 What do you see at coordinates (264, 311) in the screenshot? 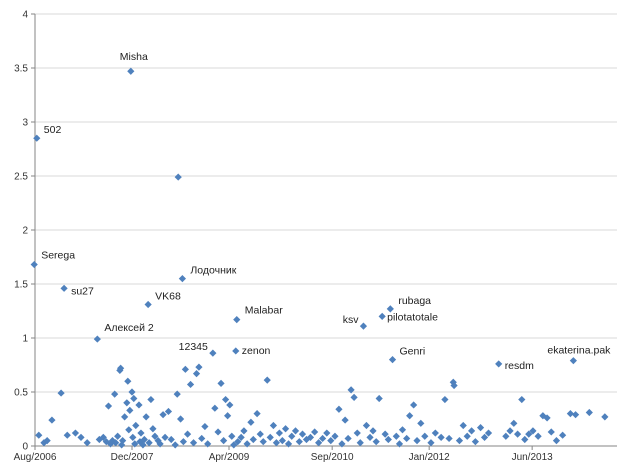
I see `point-label: Malabar` at bounding box center [264, 311].